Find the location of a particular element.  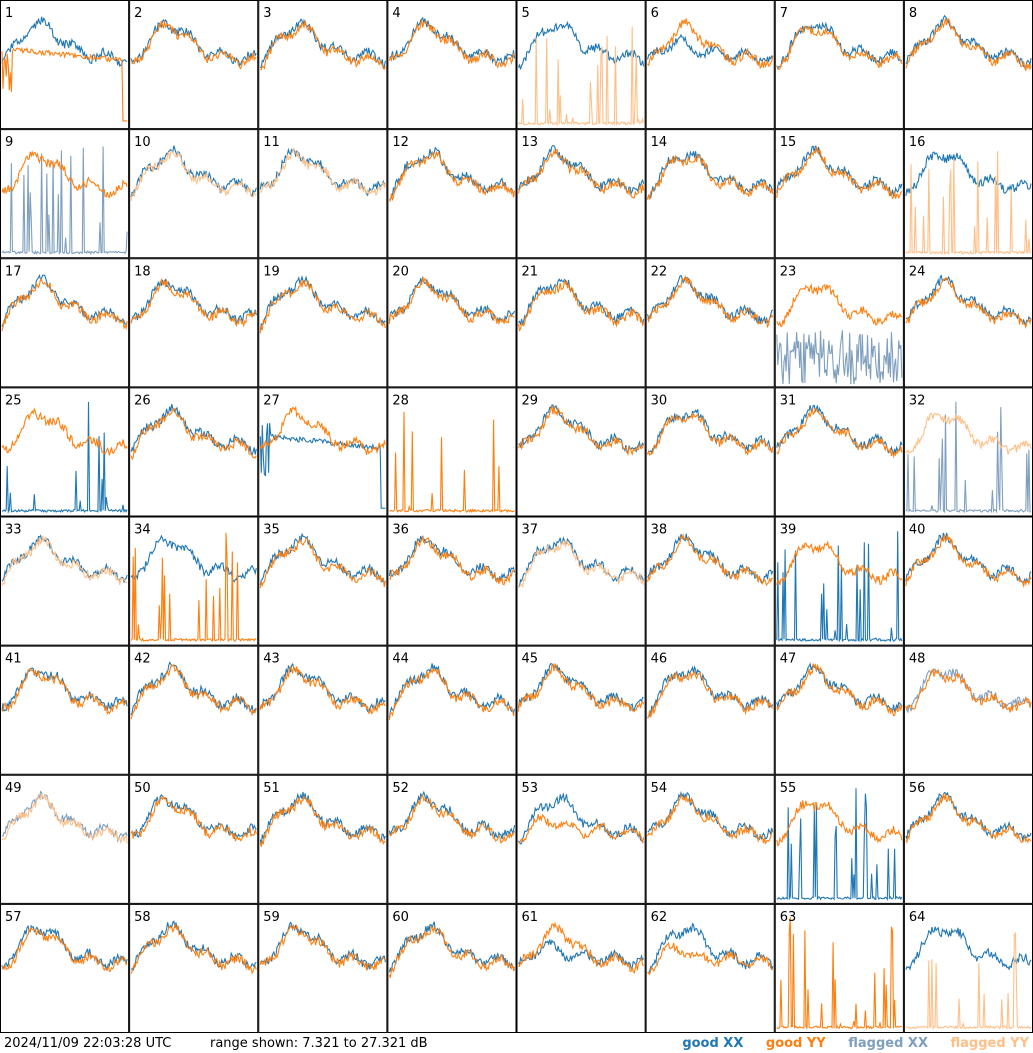

panel-label: 40 is located at coordinates (917, 530).